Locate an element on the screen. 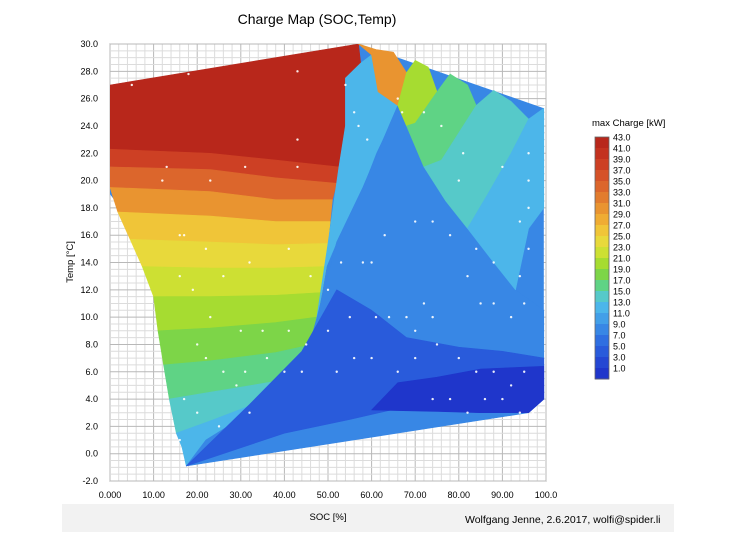 This screenshot has width=738, height=547. x-axis-label: SOC [%] is located at coordinates (328, 517).